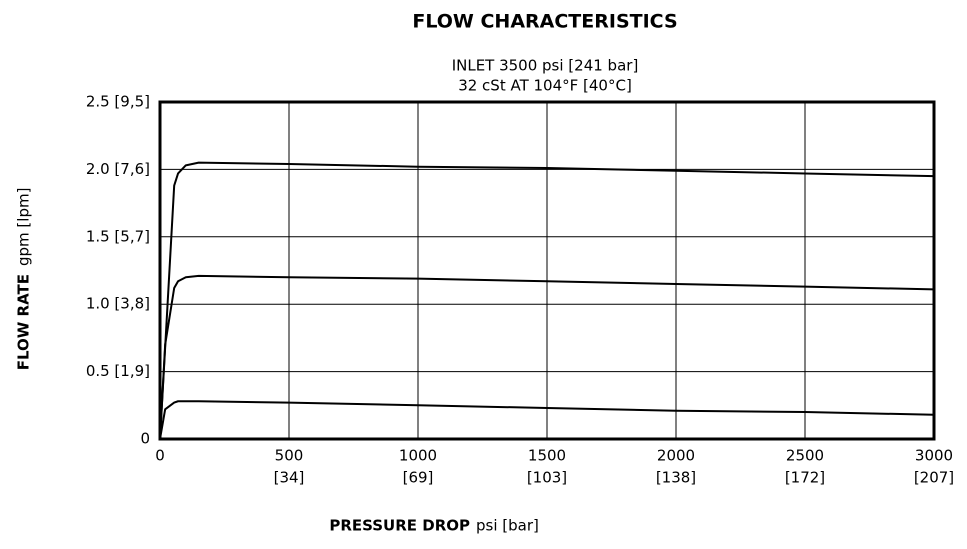 Image resolution: width=967 pixels, height=549 pixels. I want to click on x-tick-label-bar: [138], so click(676, 478).